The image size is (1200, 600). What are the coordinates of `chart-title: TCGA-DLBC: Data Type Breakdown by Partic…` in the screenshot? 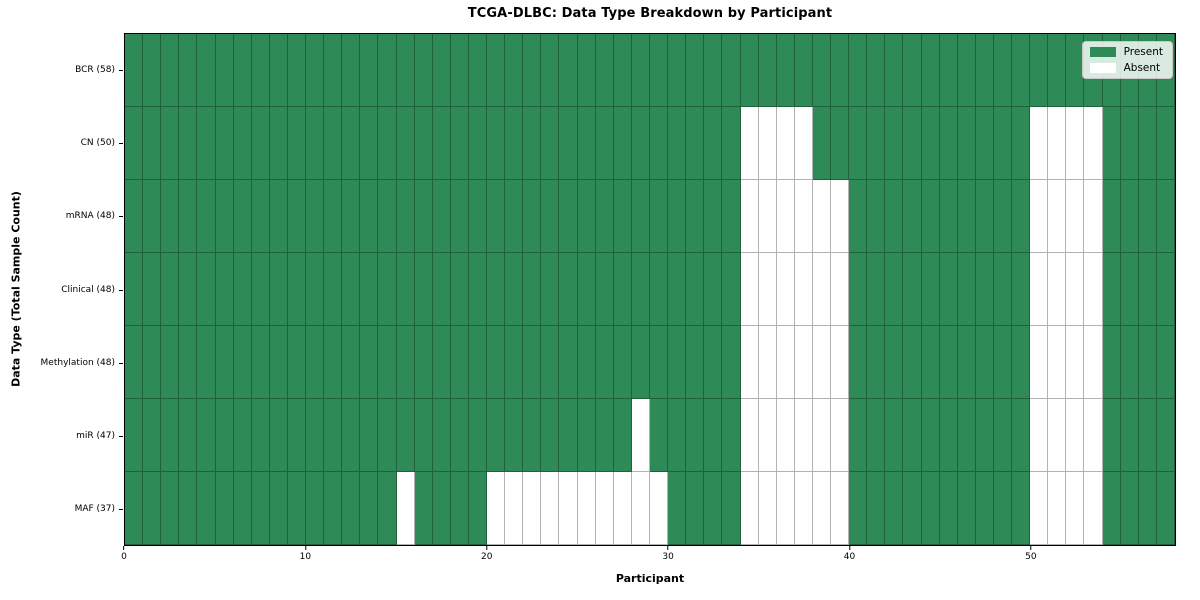 It's located at (650, 13).